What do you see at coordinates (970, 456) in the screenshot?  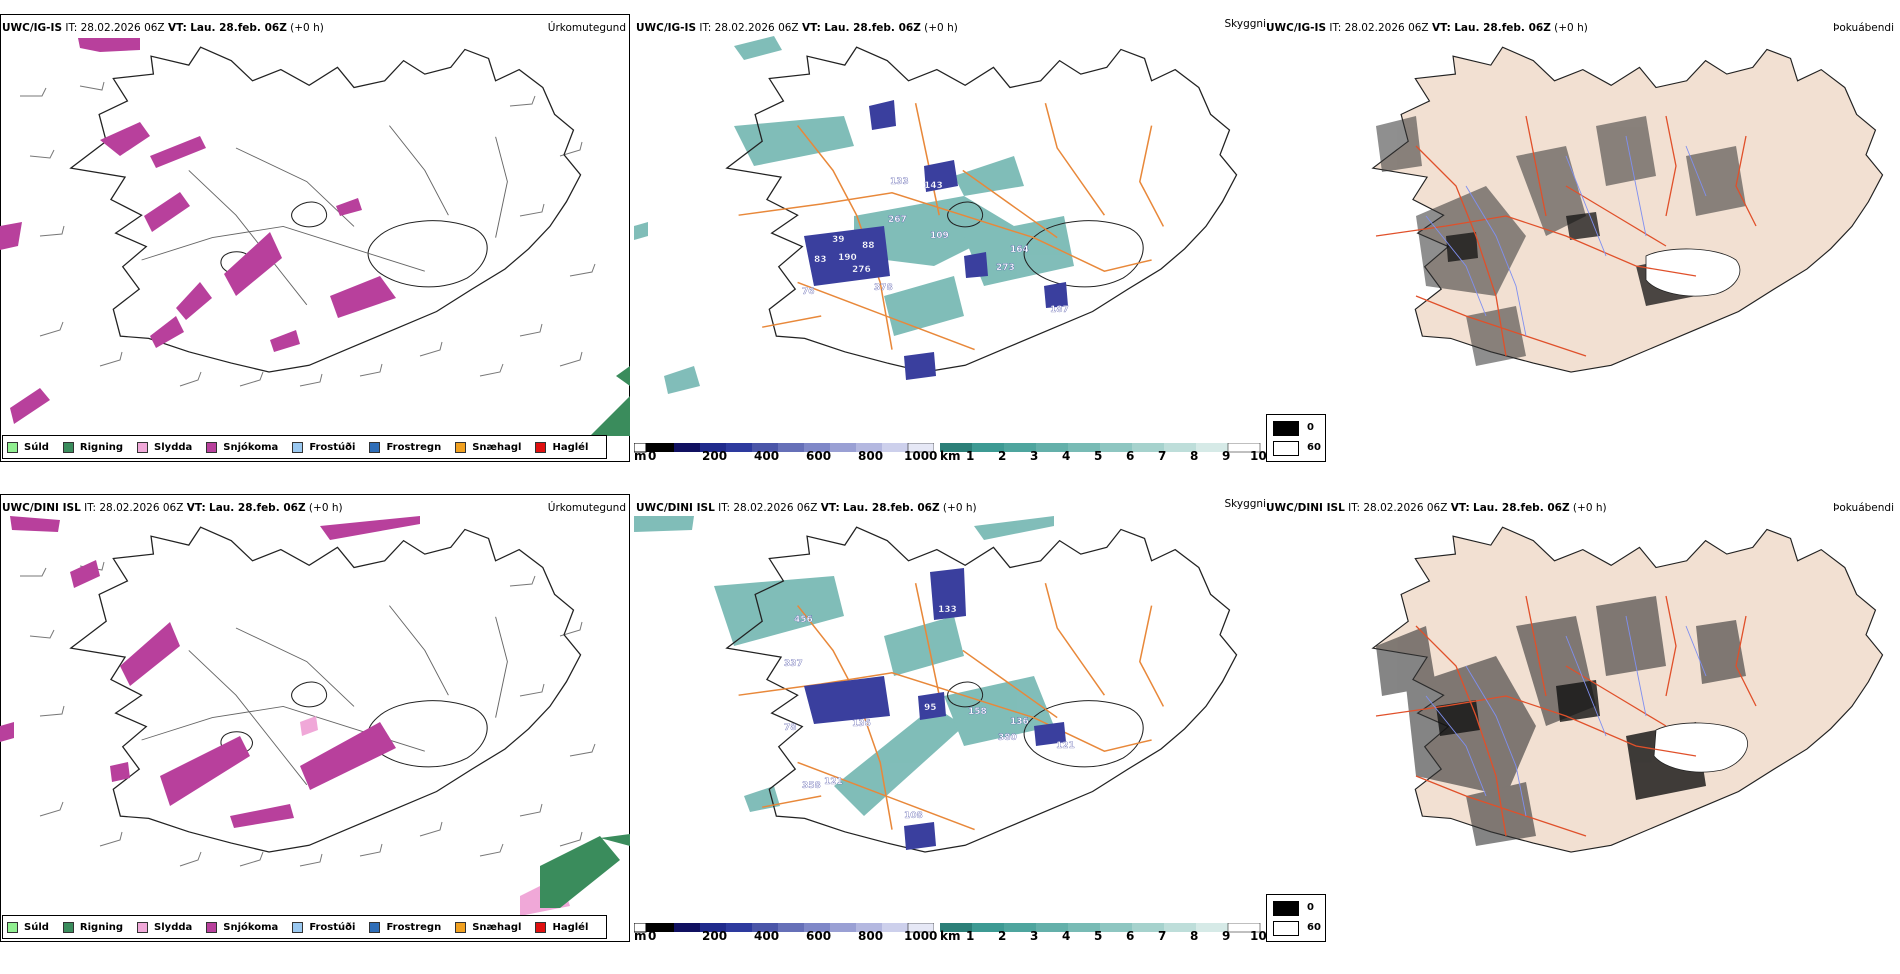 I see `visibility-tick: 1` at bounding box center [970, 456].